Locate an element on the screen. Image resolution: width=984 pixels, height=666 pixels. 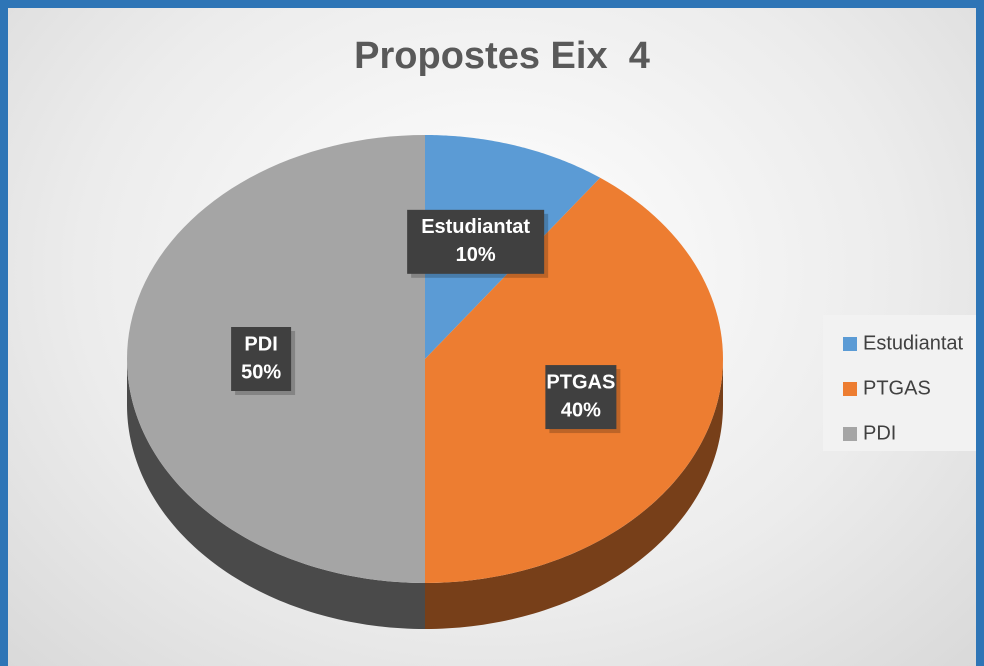
legend-label: PDI is located at coordinates (879, 433).